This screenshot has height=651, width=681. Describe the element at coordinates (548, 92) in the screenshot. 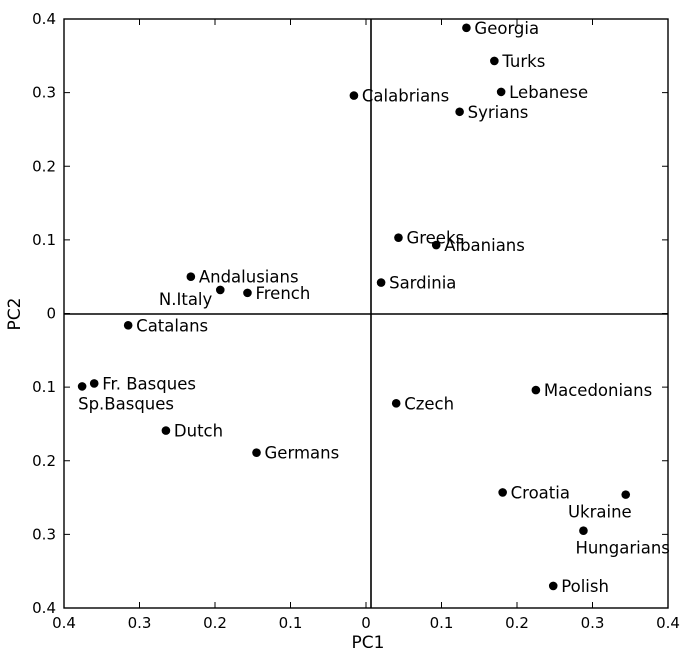

I see `point-label: Lebanese` at that location.